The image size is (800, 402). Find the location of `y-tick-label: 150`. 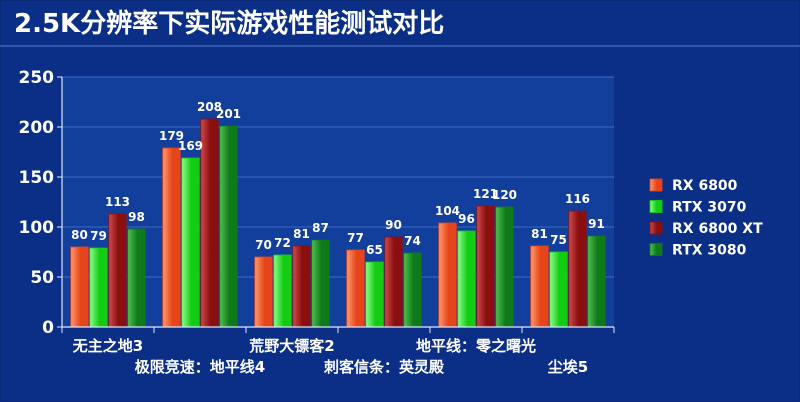

y-tick-label: 150 is located at coordinates (37, 178).